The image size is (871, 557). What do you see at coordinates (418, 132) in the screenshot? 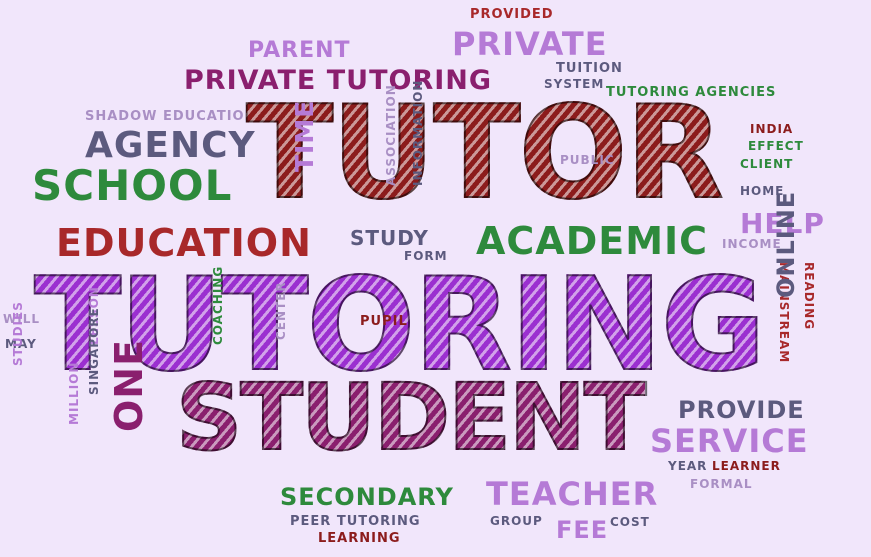
I see `word-information: INFORMATION` at bounding box center [418, 132].